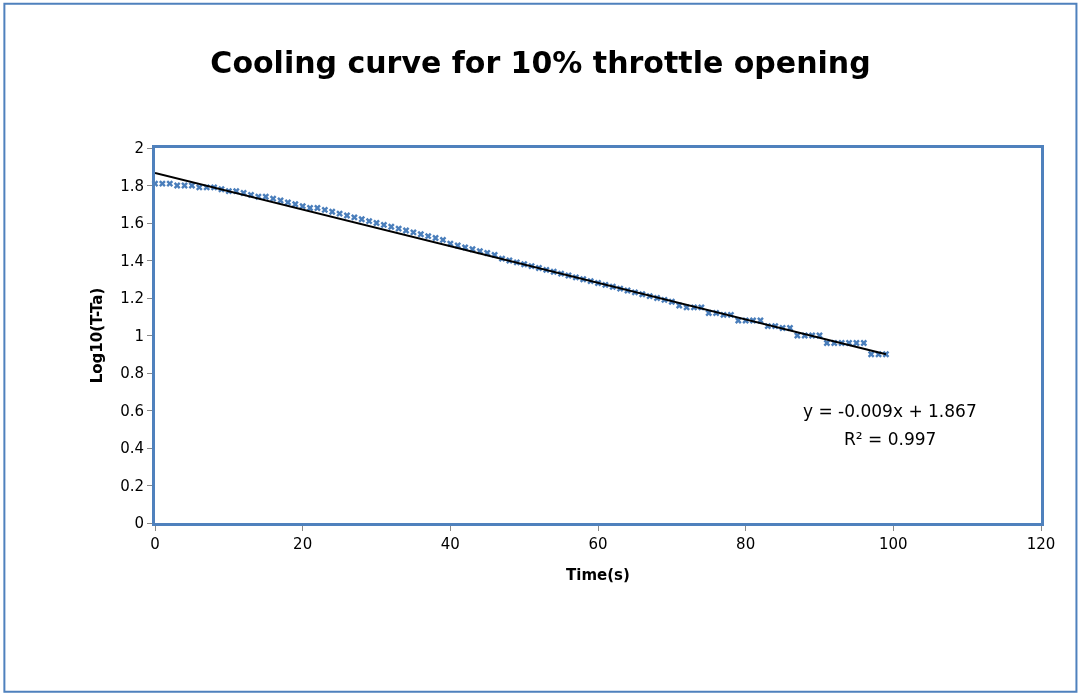  What do you see at coordinates (598, 544) in the screenshot?
I see `x-tick-label: 60` at bounding box center [598, 544].